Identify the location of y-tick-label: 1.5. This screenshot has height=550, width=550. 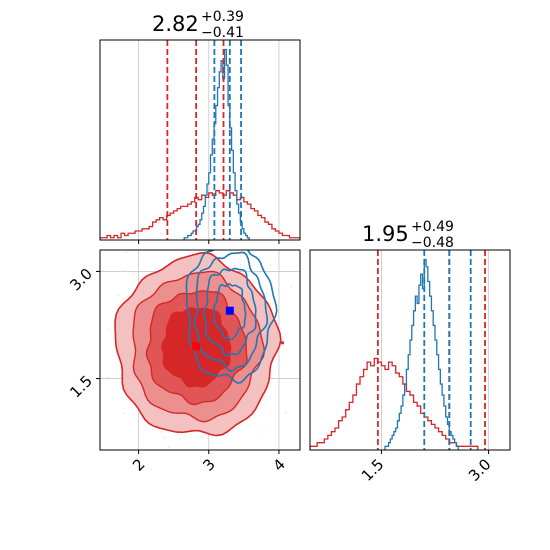
(81, 387).